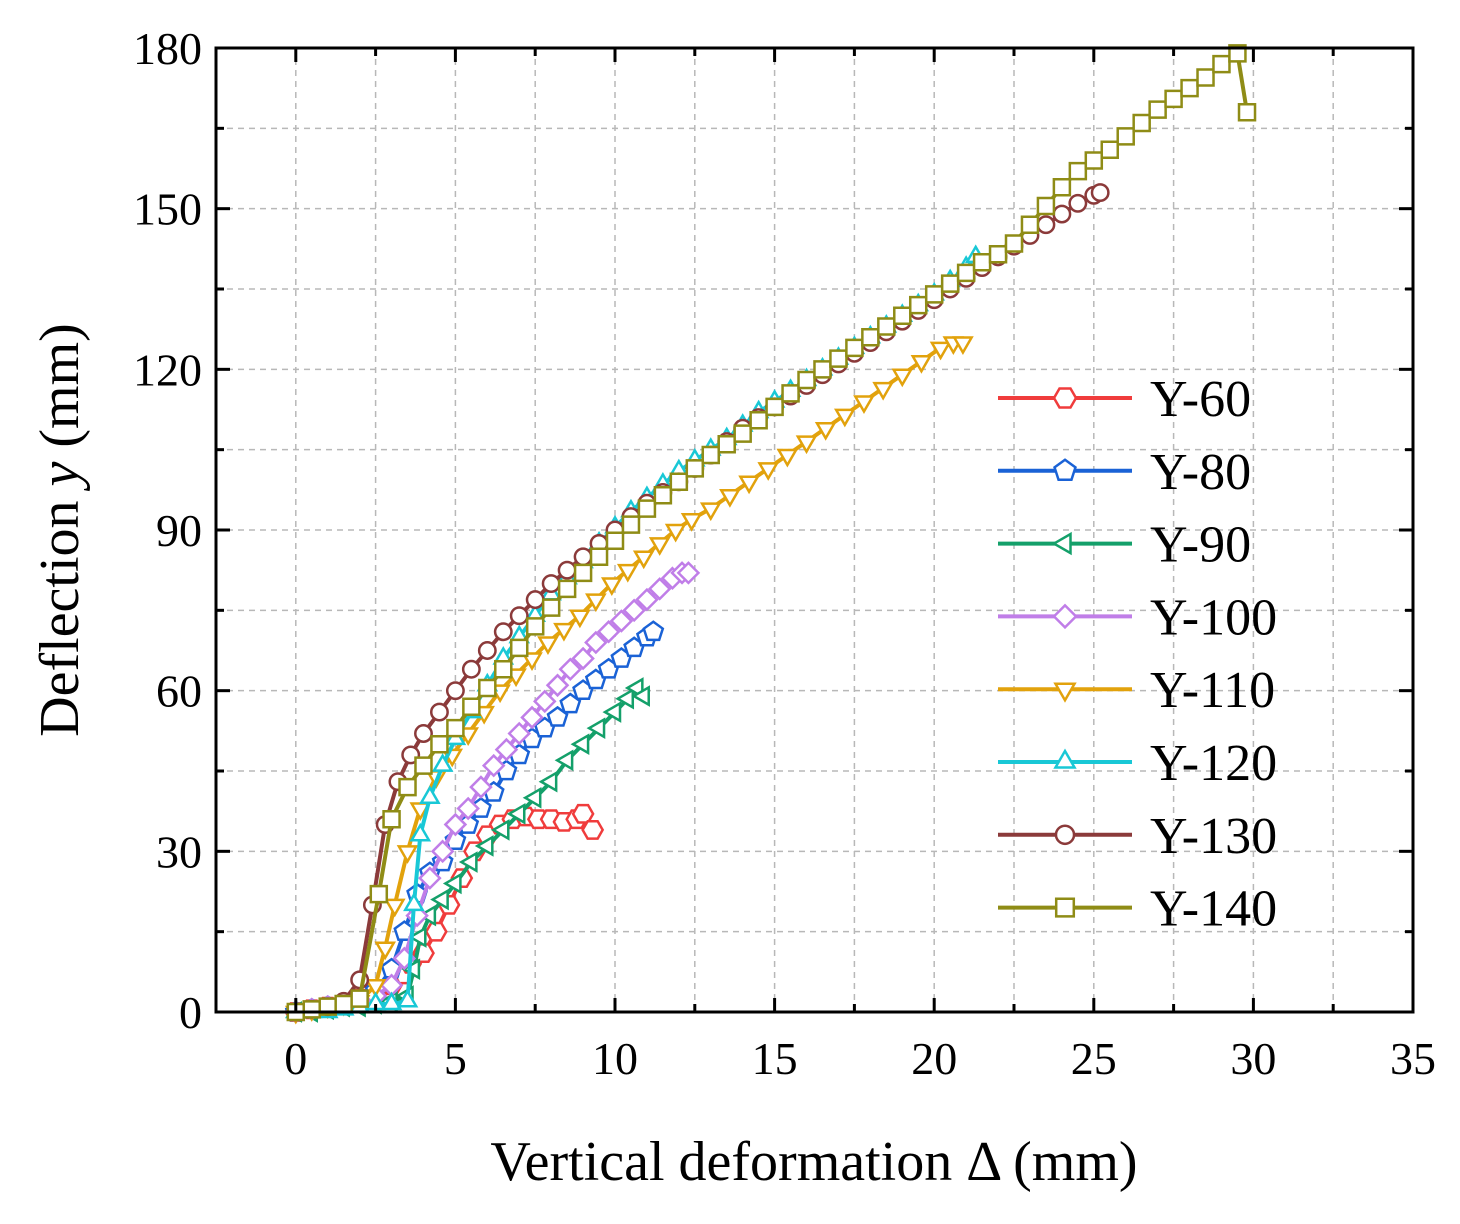  What do you see at coordinates (860, 1058) in the screenshot?
I see `x-tick-labels: 0 5 10 15 20 25 30 35` at bounding box center [860, 1058].